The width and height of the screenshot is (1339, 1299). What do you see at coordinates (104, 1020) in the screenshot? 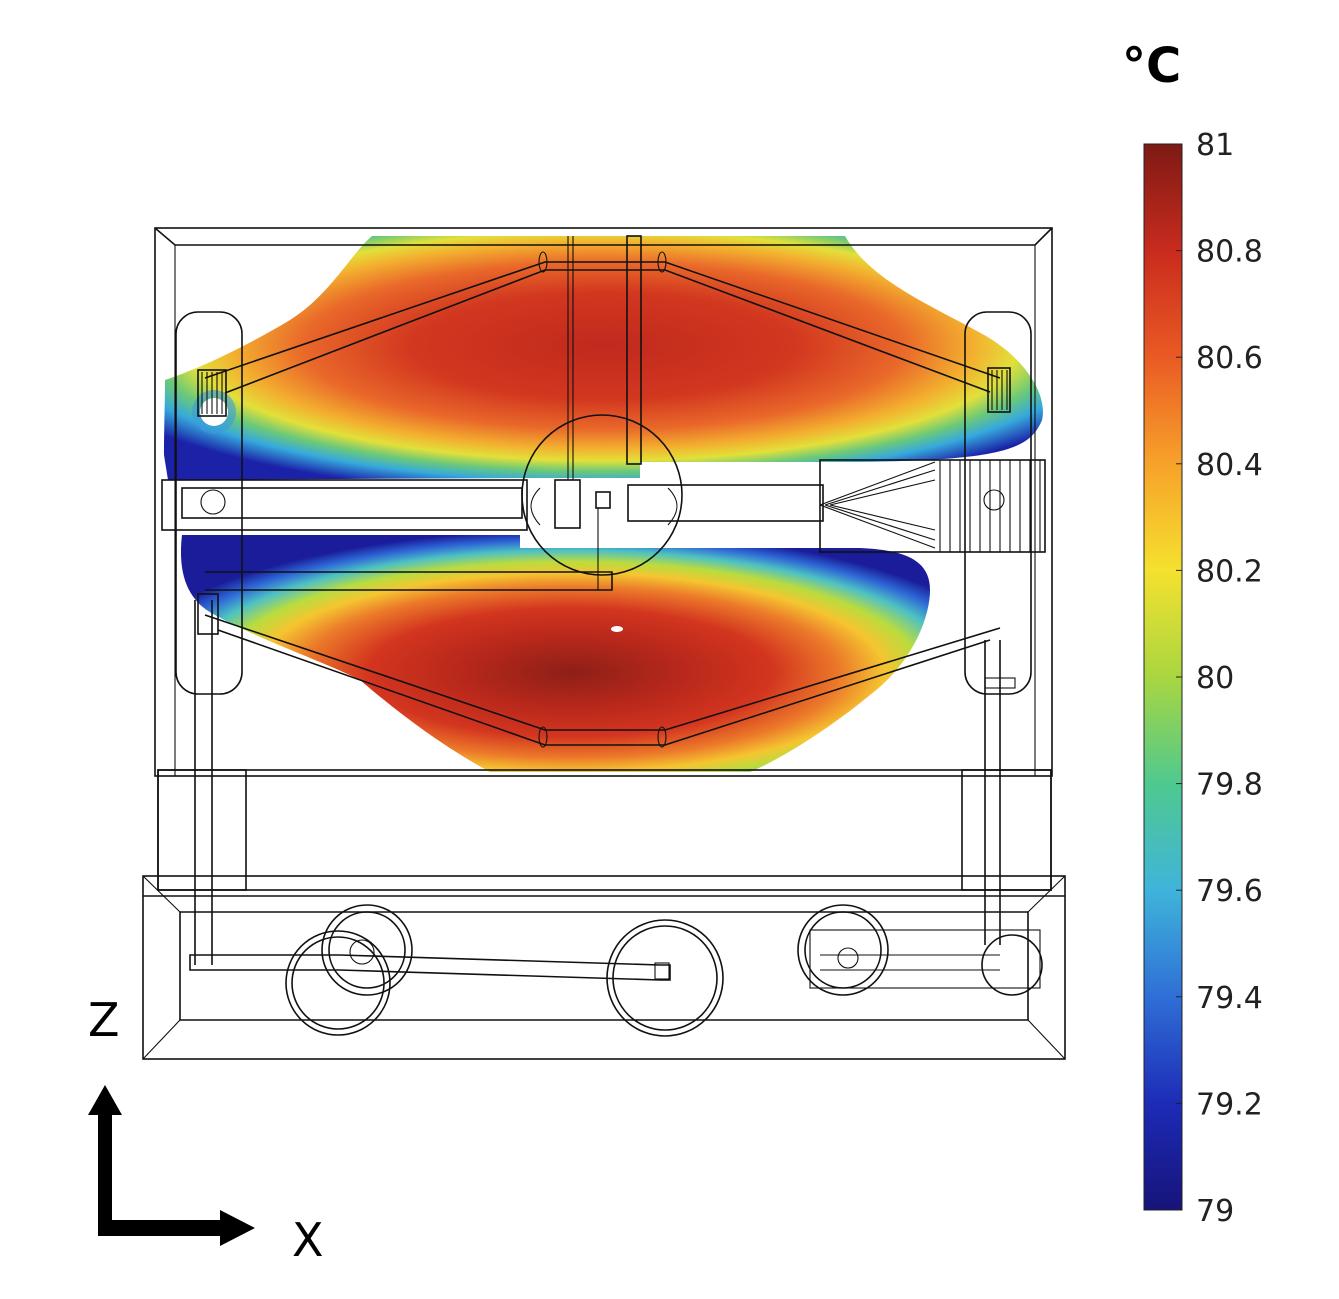
I see `axis-z-label: Z` at bounding box center [104, 1020].